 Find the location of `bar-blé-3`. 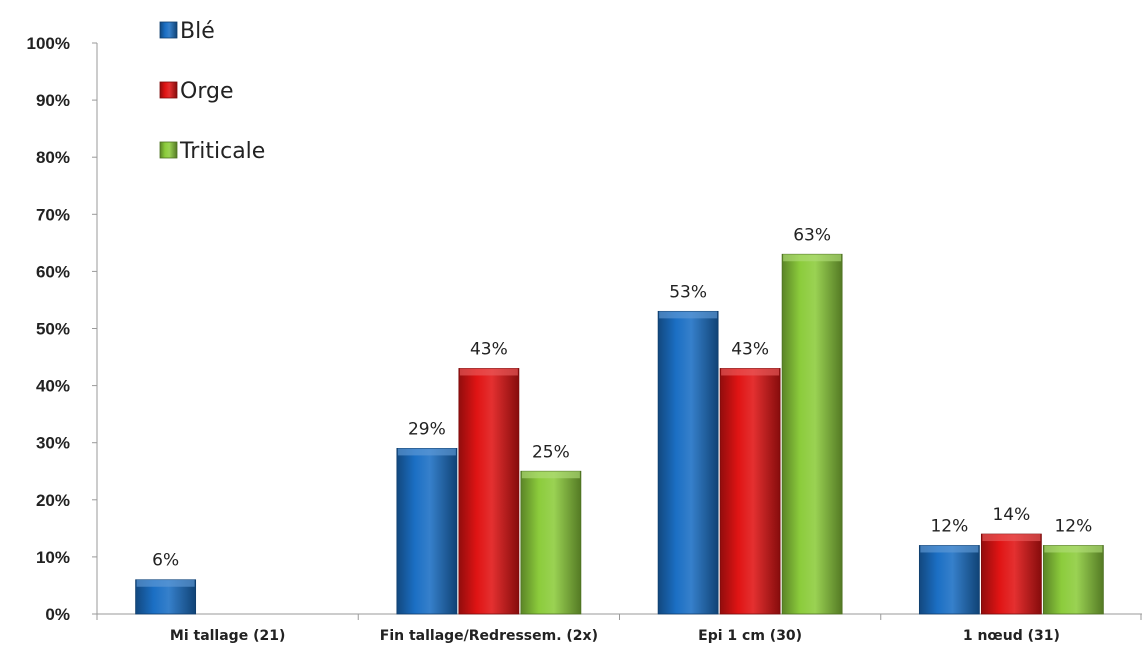

bar-blé-3 is located at coordinates (949, 580).